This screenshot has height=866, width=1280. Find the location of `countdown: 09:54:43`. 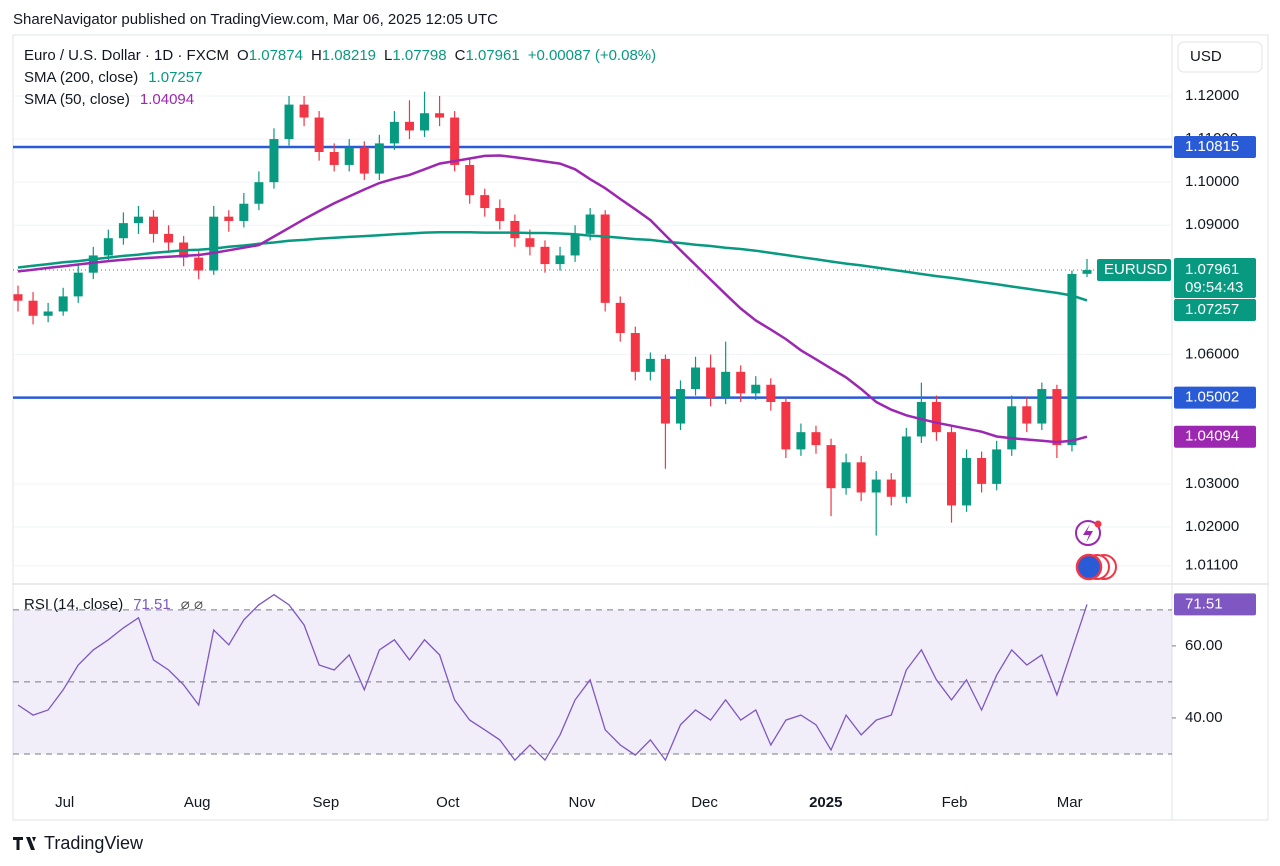

countdown: 09:54:43 is located at coordinates (1214, 287).